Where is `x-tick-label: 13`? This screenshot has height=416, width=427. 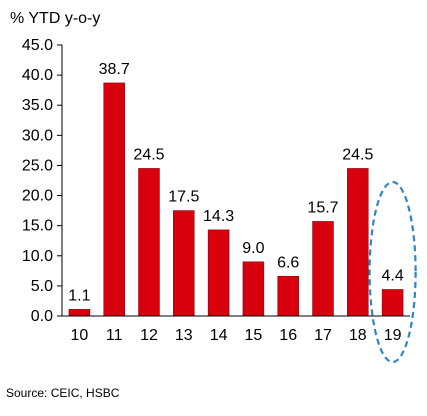 x-tick-label: 13 is located at coordinates (184, 335).